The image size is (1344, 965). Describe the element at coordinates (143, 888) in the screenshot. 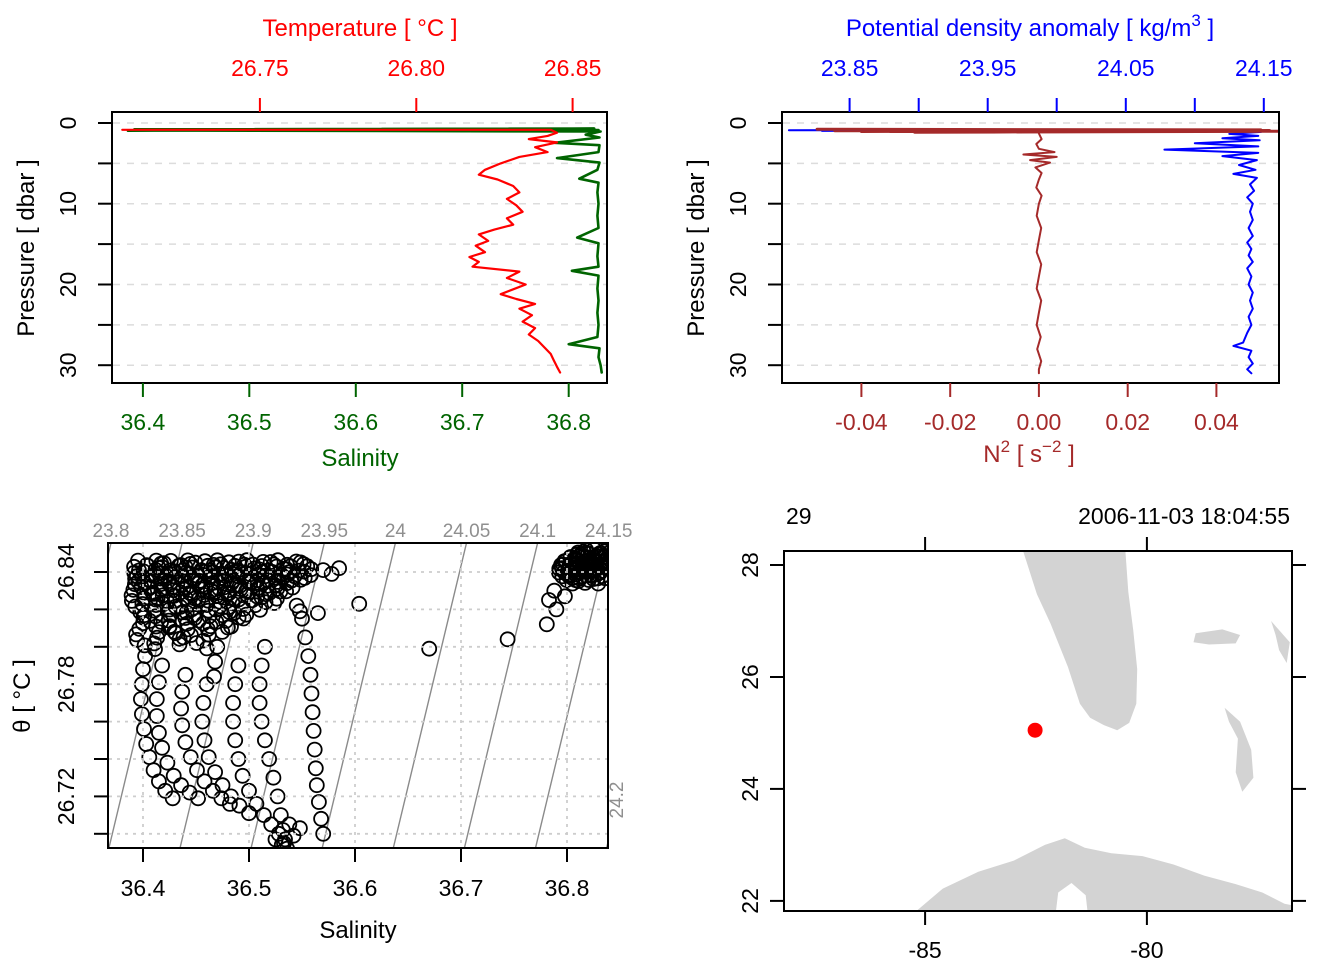

I see `ts-salinity-tick-label: 36.4` at that location.